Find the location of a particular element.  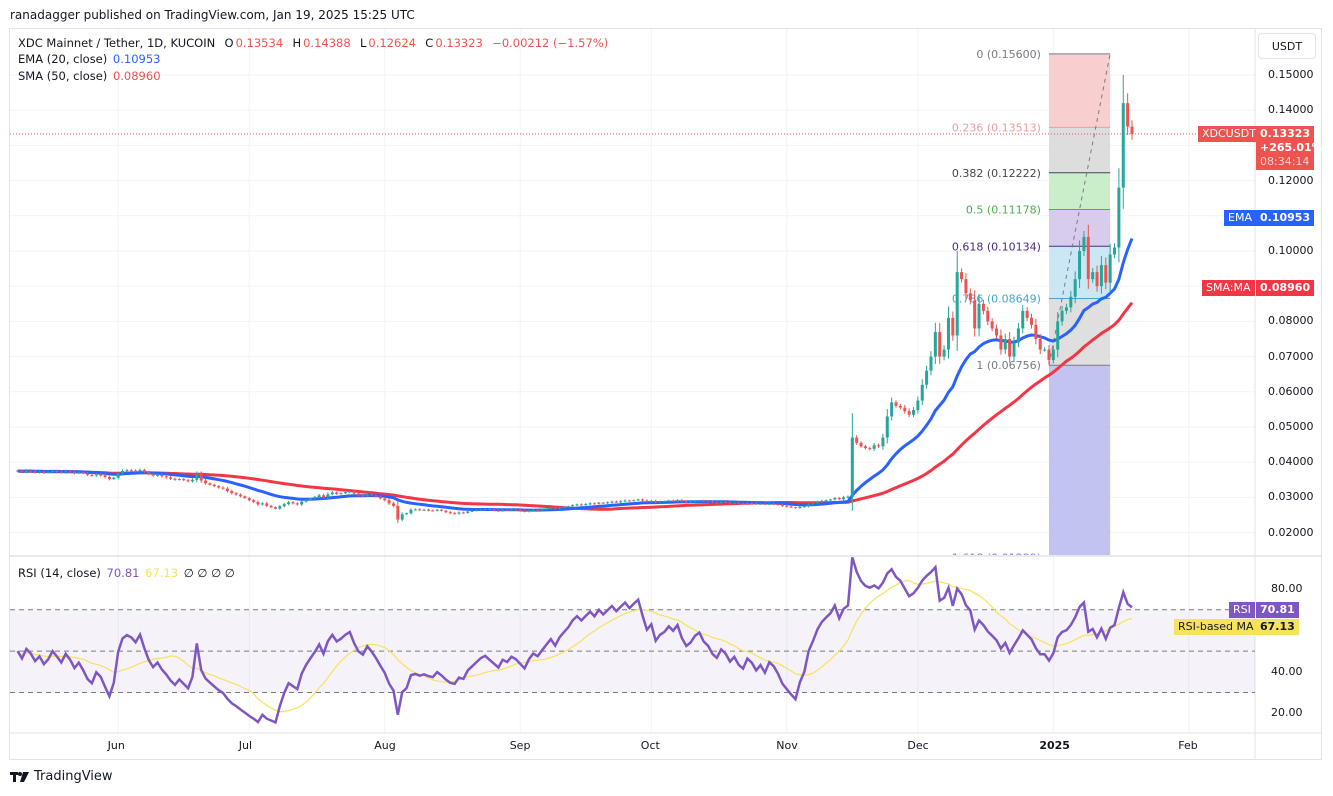

sma-value: 0.08960 is located at coordinates (136, 76).